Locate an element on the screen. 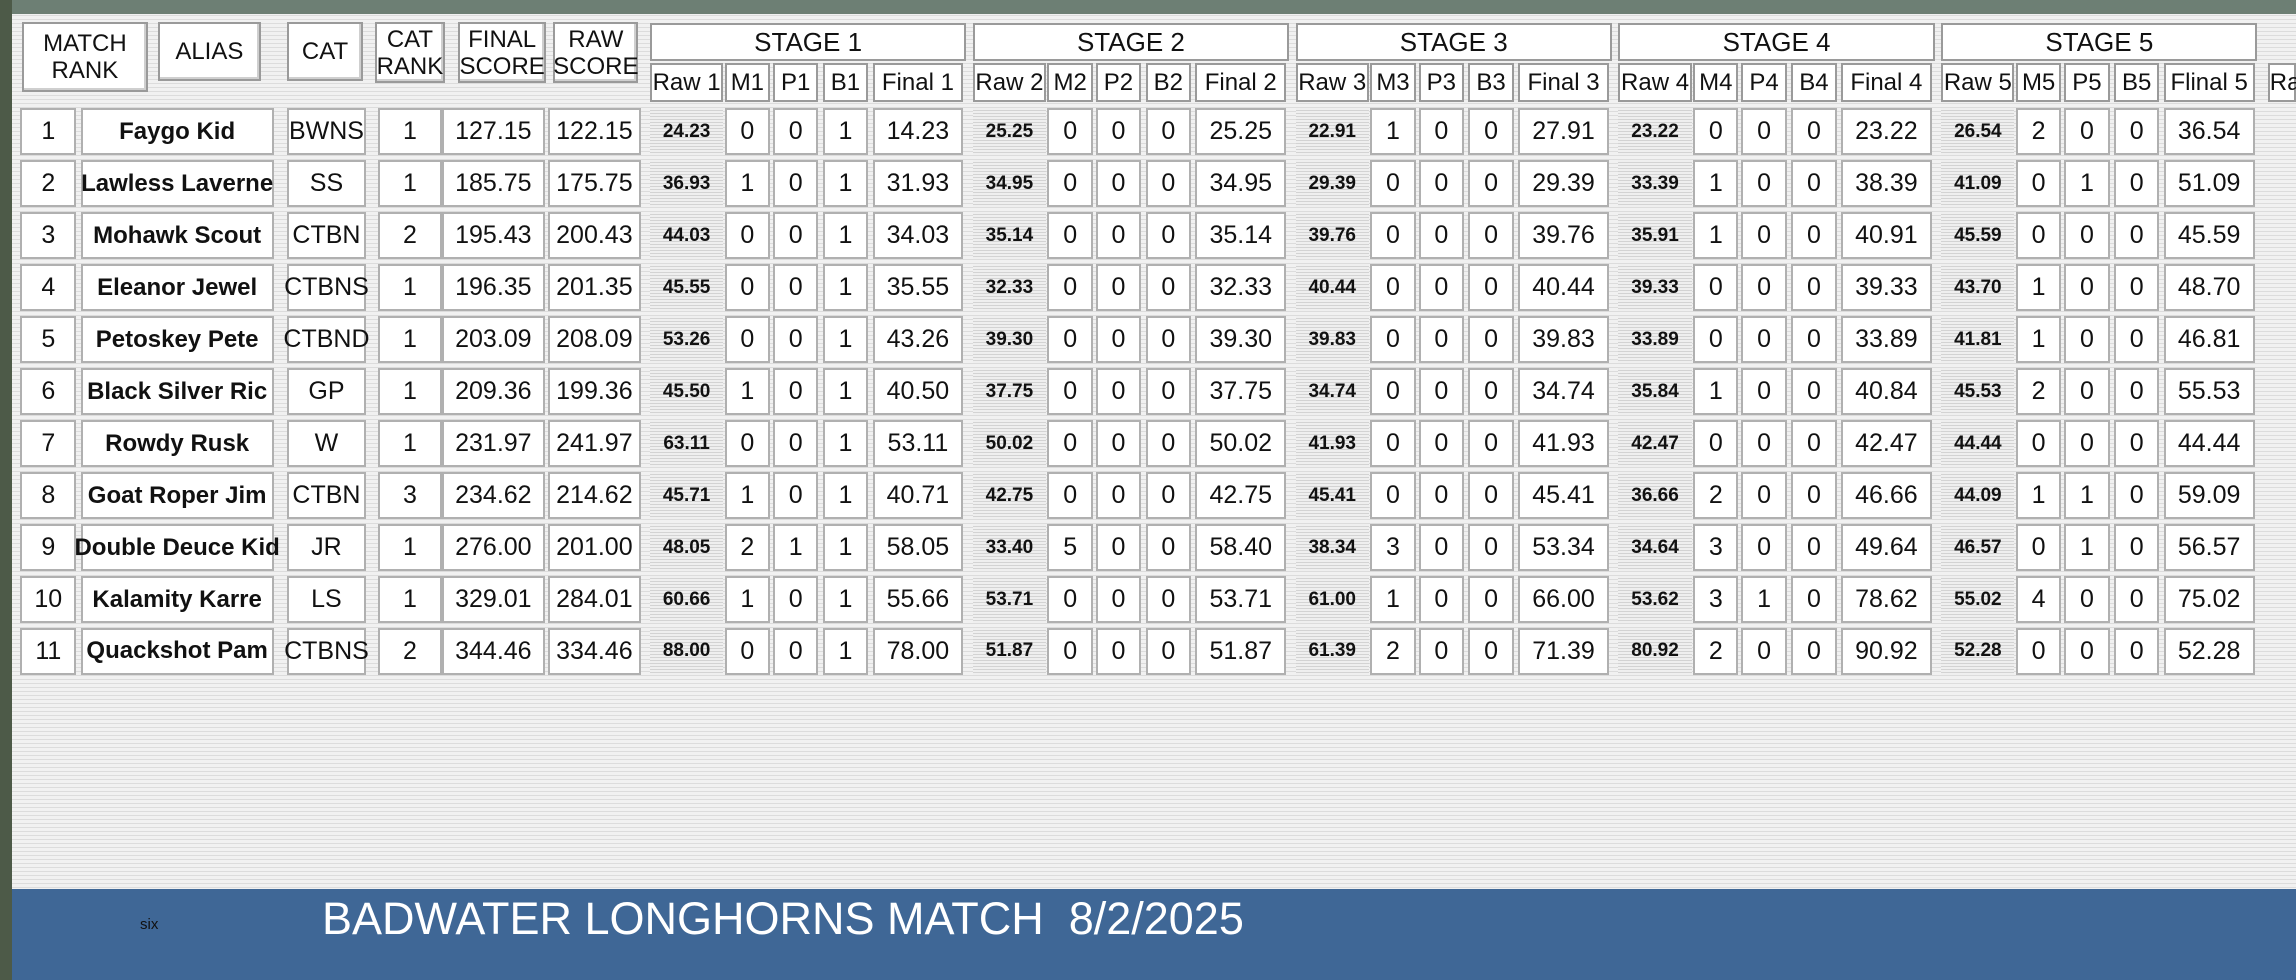 The height and width of the screenshot is (980, 2296). raw-time: 40.44 is located at coordinates (1332, 288).